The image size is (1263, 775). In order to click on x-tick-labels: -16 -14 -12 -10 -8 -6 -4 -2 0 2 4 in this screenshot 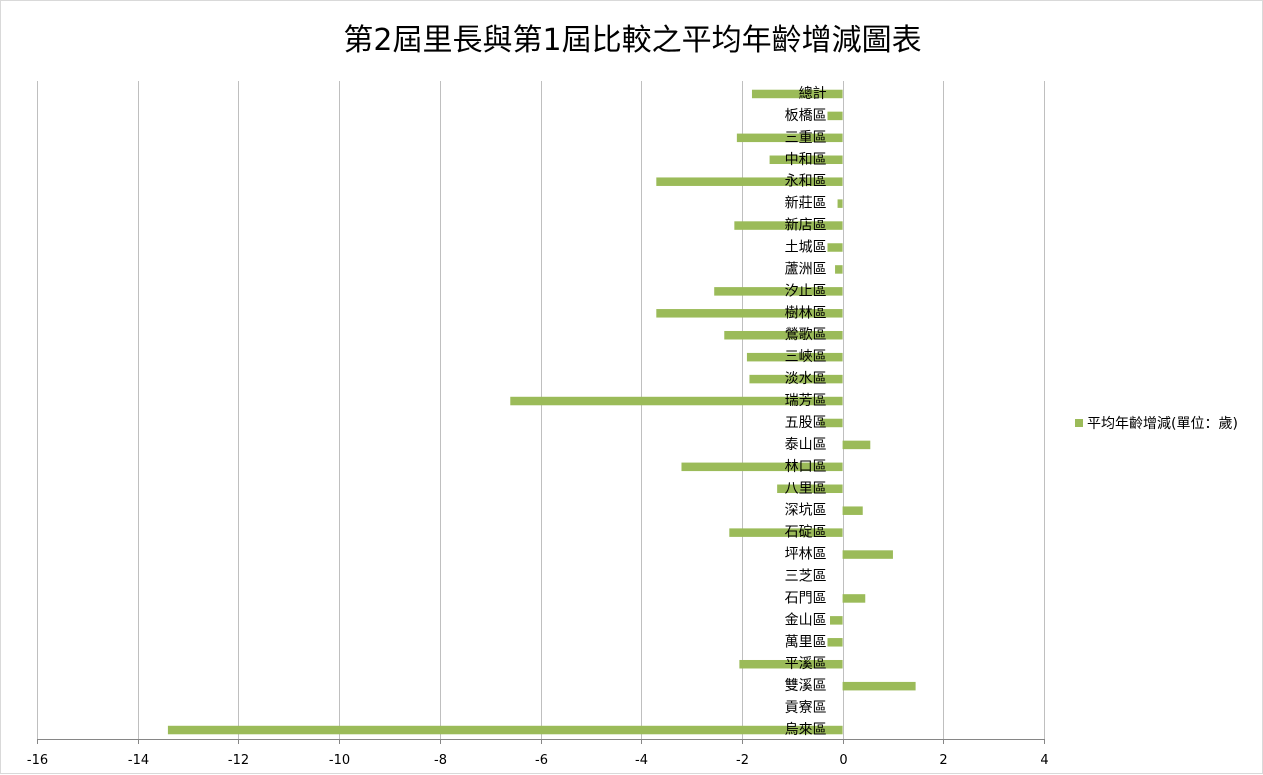, I will do `click(538, 760)`.